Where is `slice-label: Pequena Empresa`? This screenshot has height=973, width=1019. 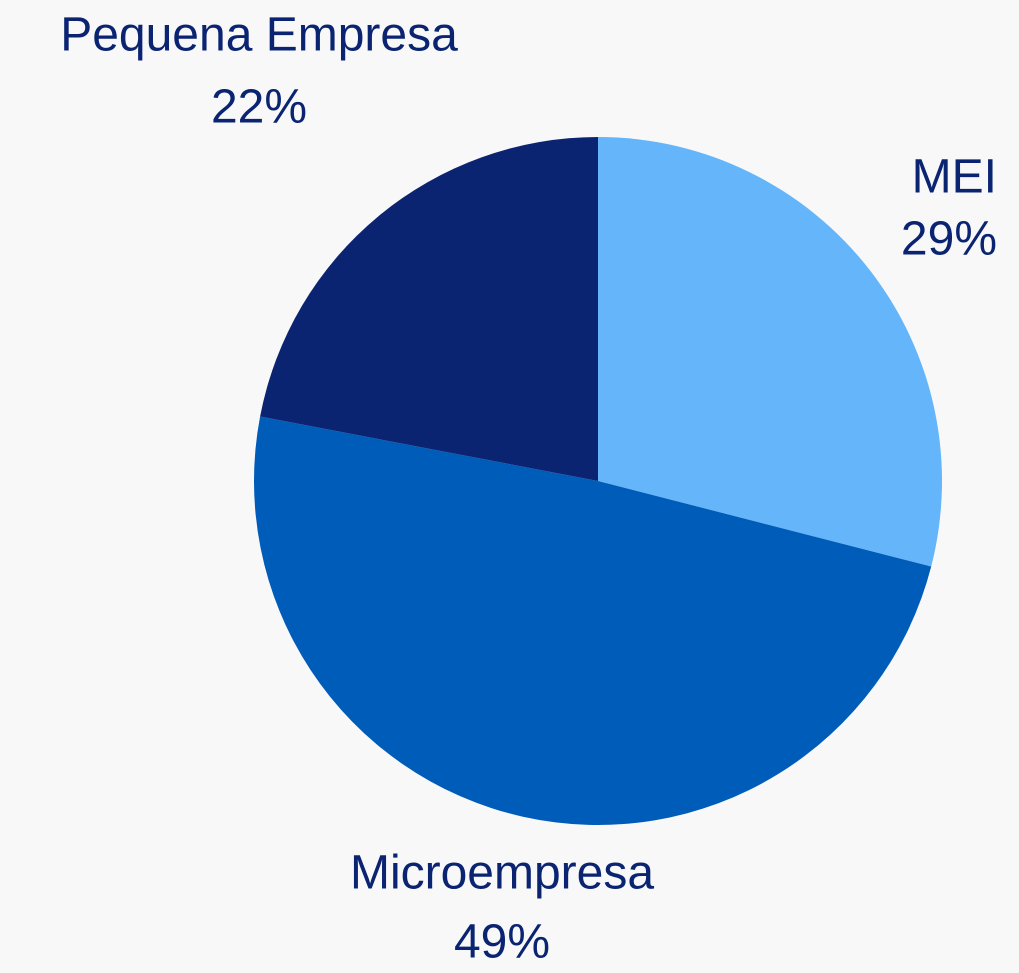 slice-label: Pequena Empresa is located at coordinates (259, 35).